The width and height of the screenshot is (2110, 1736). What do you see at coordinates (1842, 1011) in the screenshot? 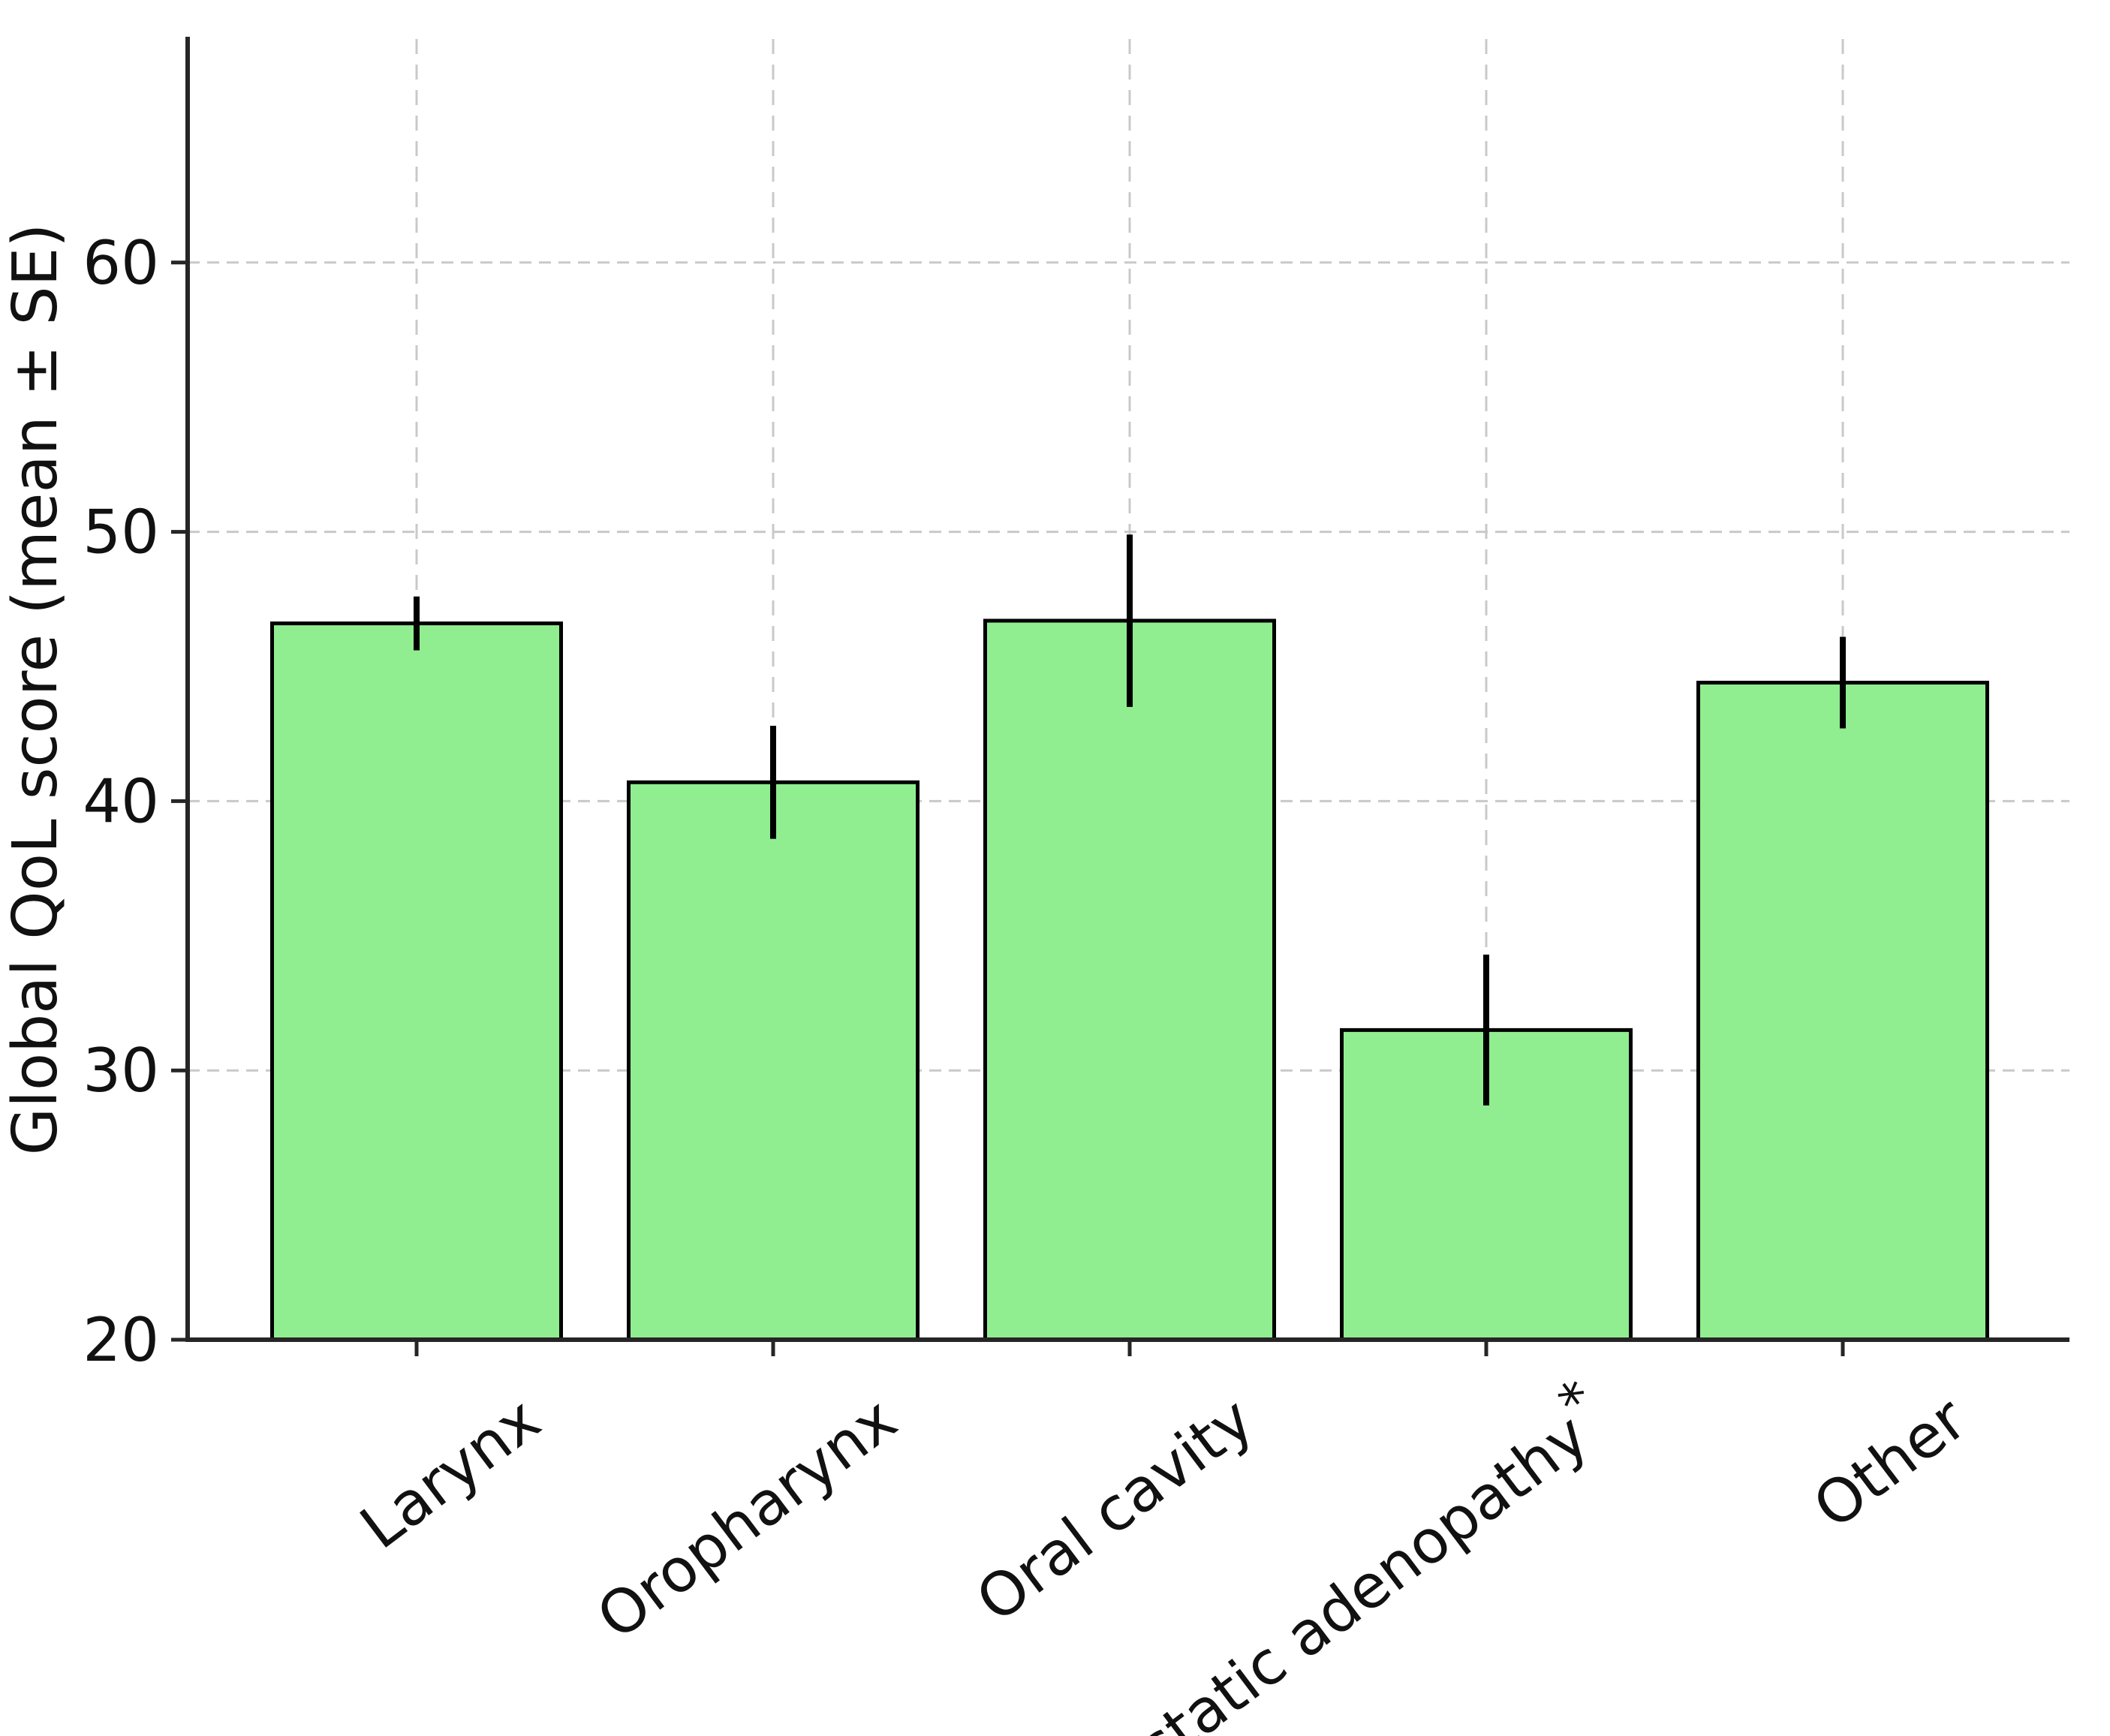
I see `bar-other` at bounding box center [1842, 1011].